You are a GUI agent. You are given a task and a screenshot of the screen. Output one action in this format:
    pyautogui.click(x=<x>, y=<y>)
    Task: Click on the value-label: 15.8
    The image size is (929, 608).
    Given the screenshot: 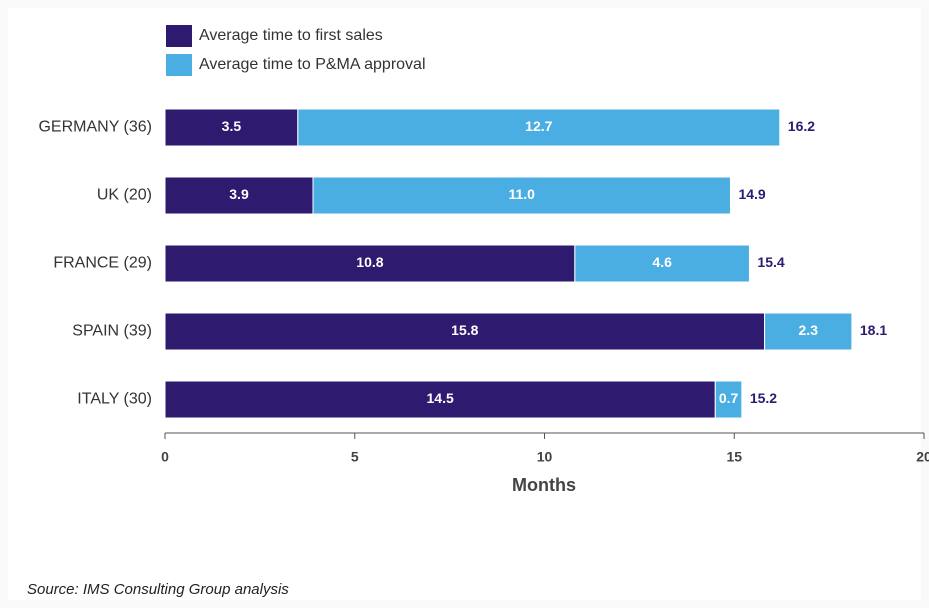 What is the action you would take?
    pyautogui.click(x=464, y=330)
    